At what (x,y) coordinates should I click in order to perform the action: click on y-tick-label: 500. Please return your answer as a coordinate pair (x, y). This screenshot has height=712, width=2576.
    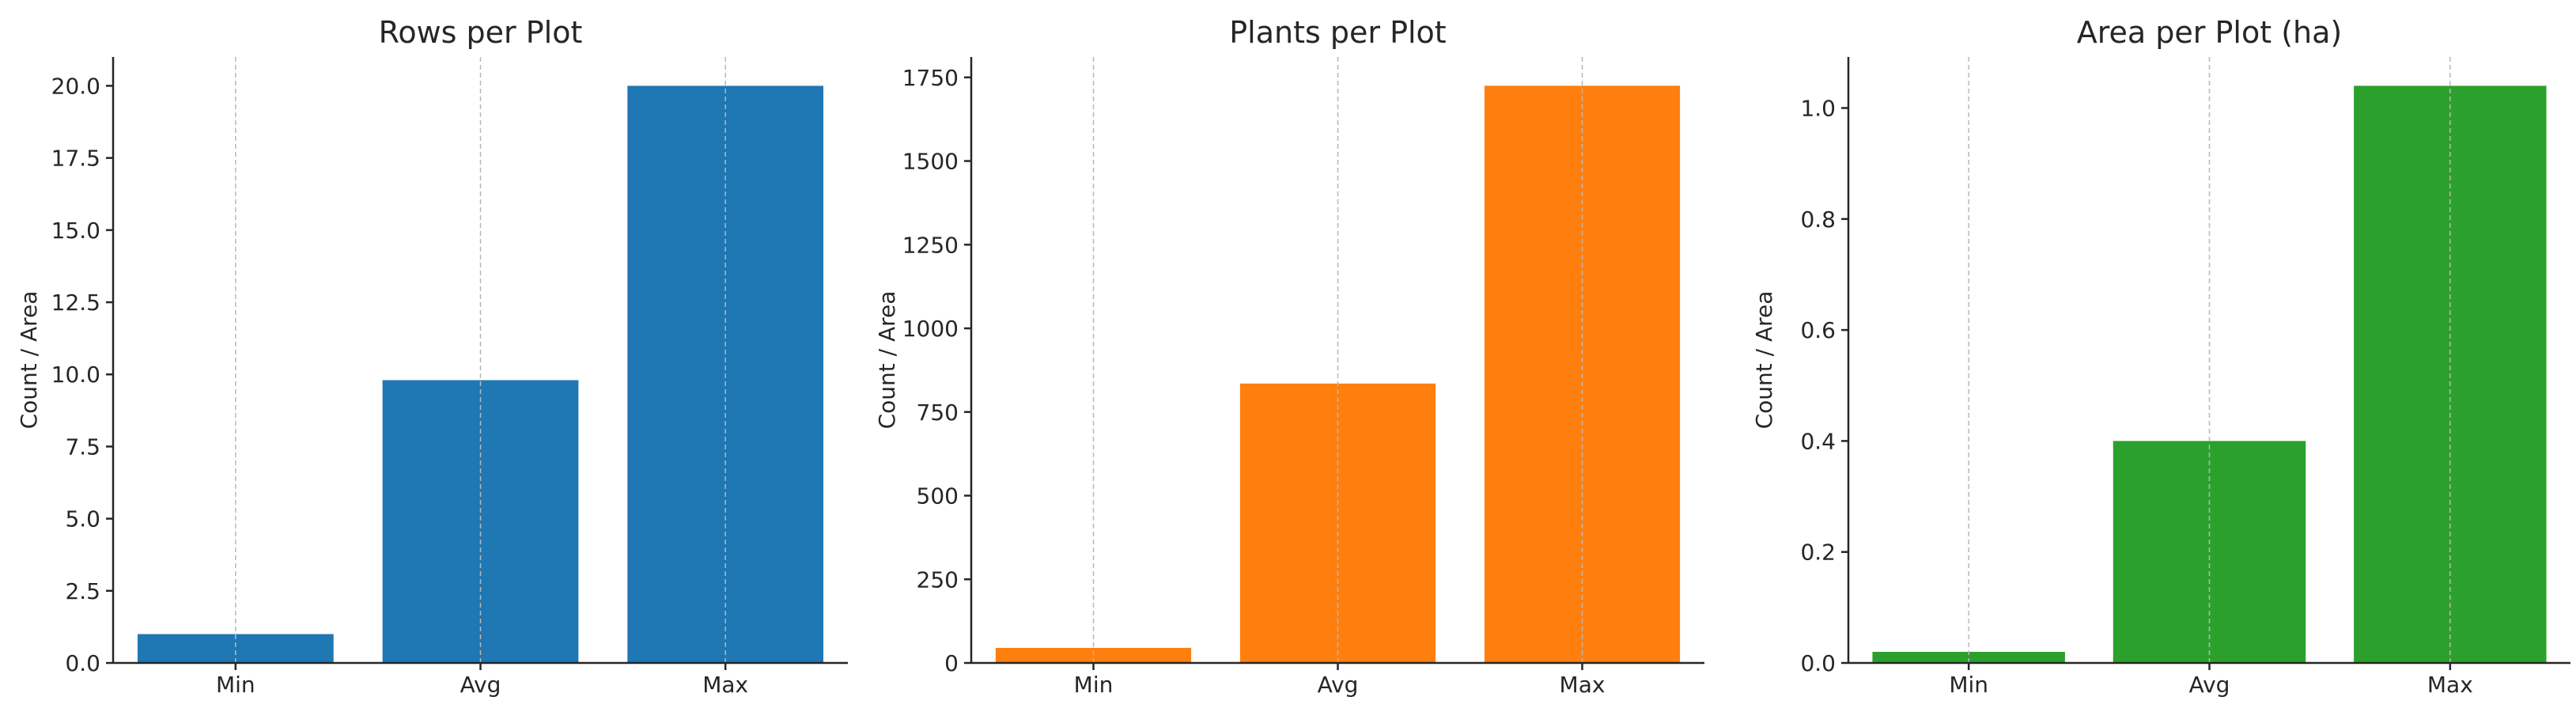
    Looking at the image, I should click on (938, 496).